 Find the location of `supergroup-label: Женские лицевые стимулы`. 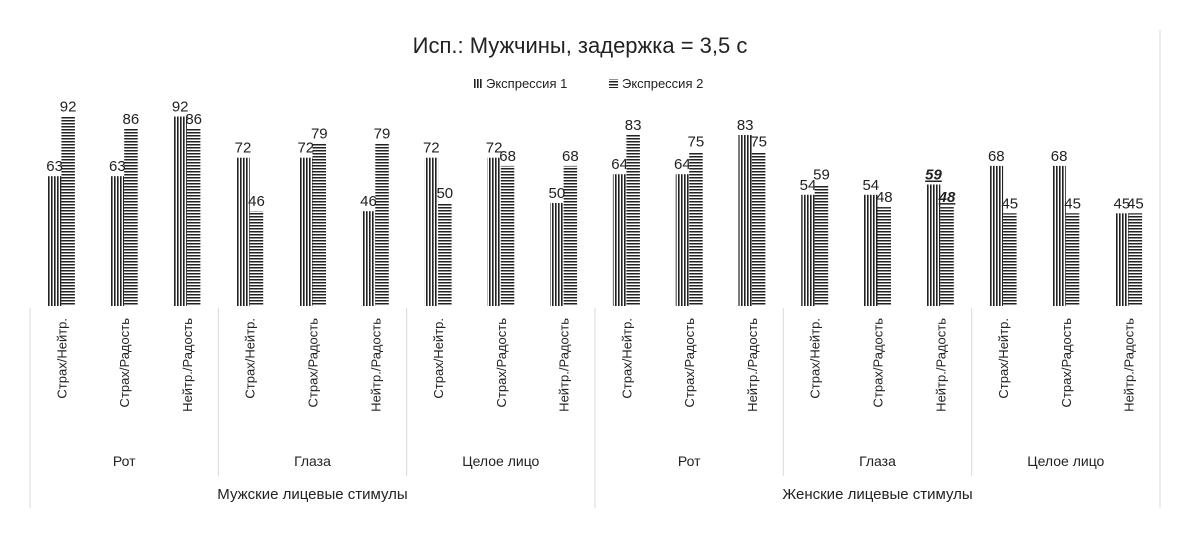

supergroup-label: Женские лицевые стимулы is located at coordinates (877, 494).